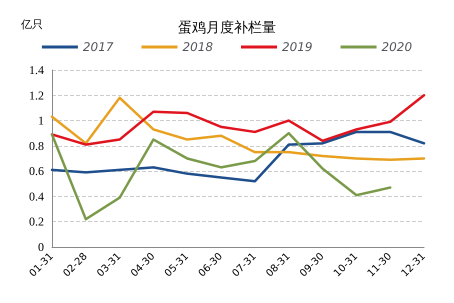 The width and height of the screenshot is (454, 303). I want to click on chart-title: 蛋鸡月度补栏量, so click(227, 28).